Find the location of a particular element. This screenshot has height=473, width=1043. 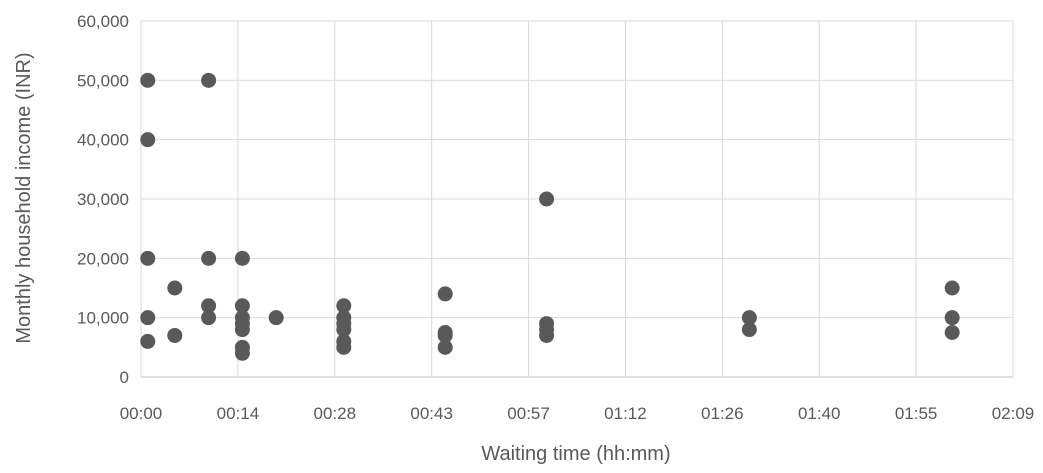

x-tick-label: 01:40 is located at coordinates (819, 413).